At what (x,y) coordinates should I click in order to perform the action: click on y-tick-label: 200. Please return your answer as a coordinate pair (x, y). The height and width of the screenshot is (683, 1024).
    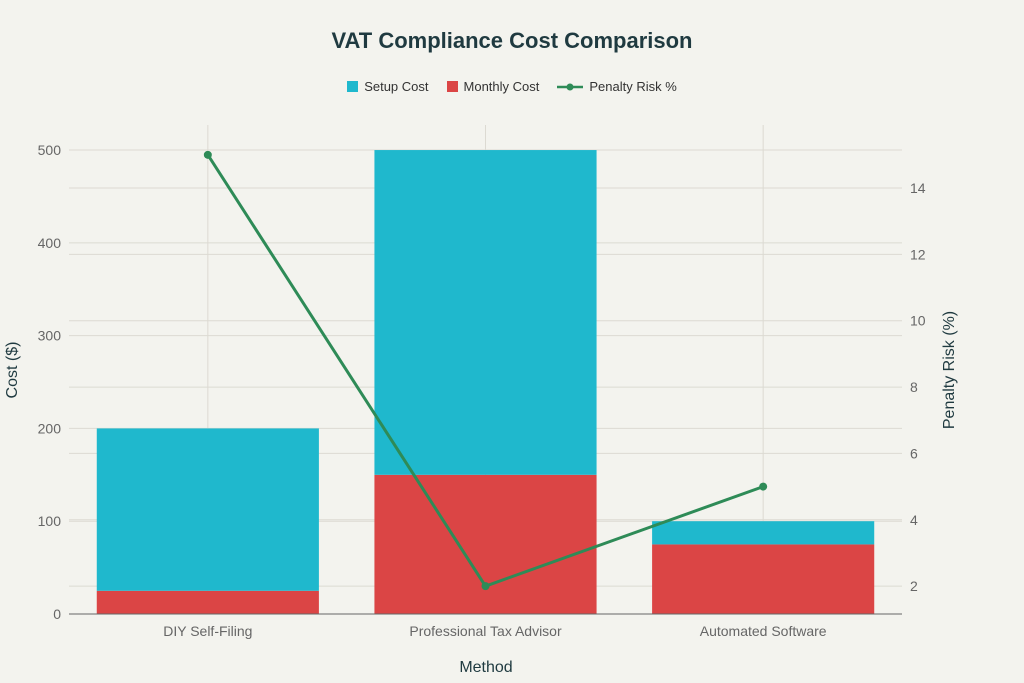
    Looking at the image, I should click on (50, 428).